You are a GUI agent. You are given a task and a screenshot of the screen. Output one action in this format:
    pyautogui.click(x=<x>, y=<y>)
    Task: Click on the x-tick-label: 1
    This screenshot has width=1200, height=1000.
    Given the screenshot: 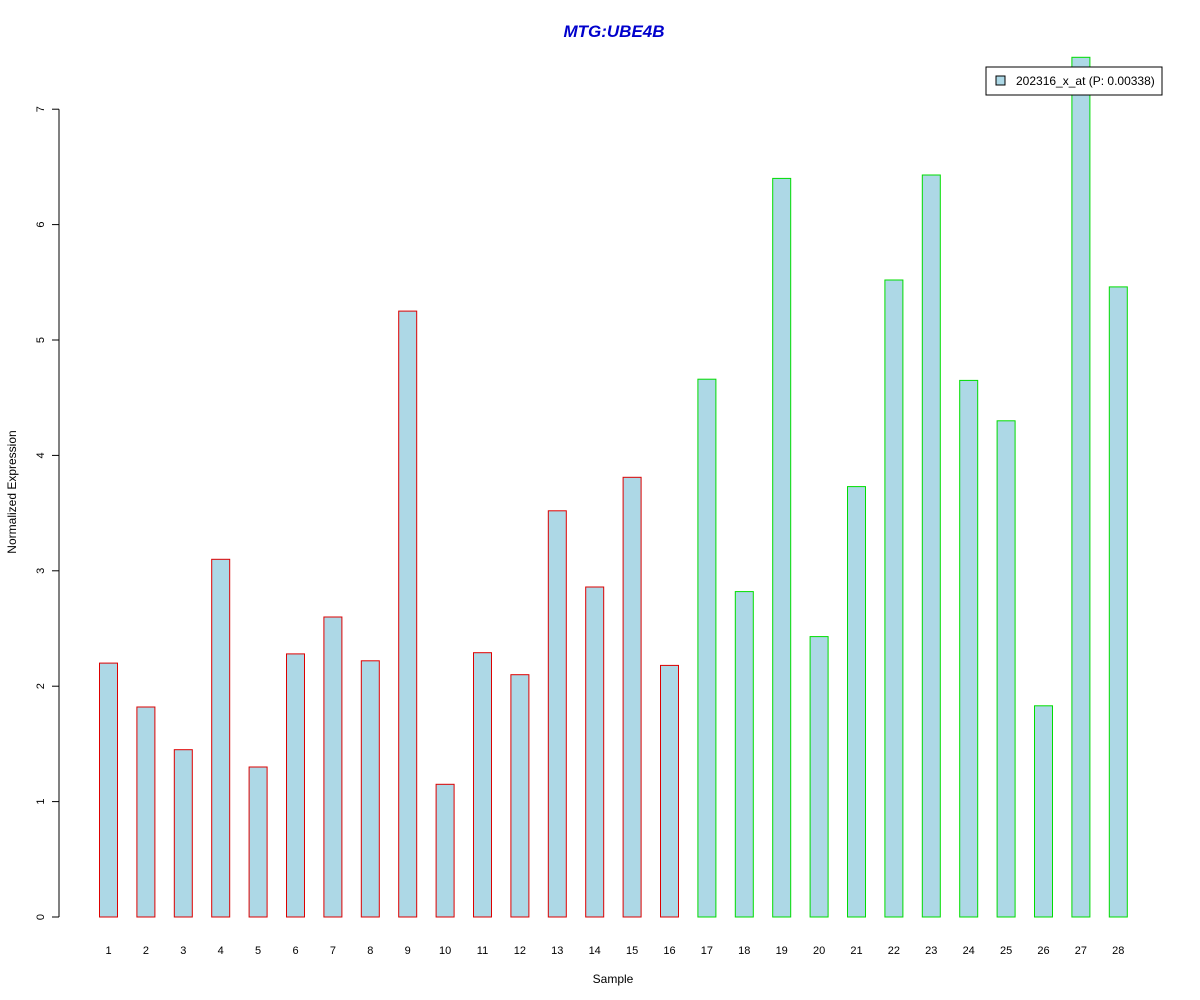 What is the action you would take?
    pyautogui.click(x=108, y=951)
    